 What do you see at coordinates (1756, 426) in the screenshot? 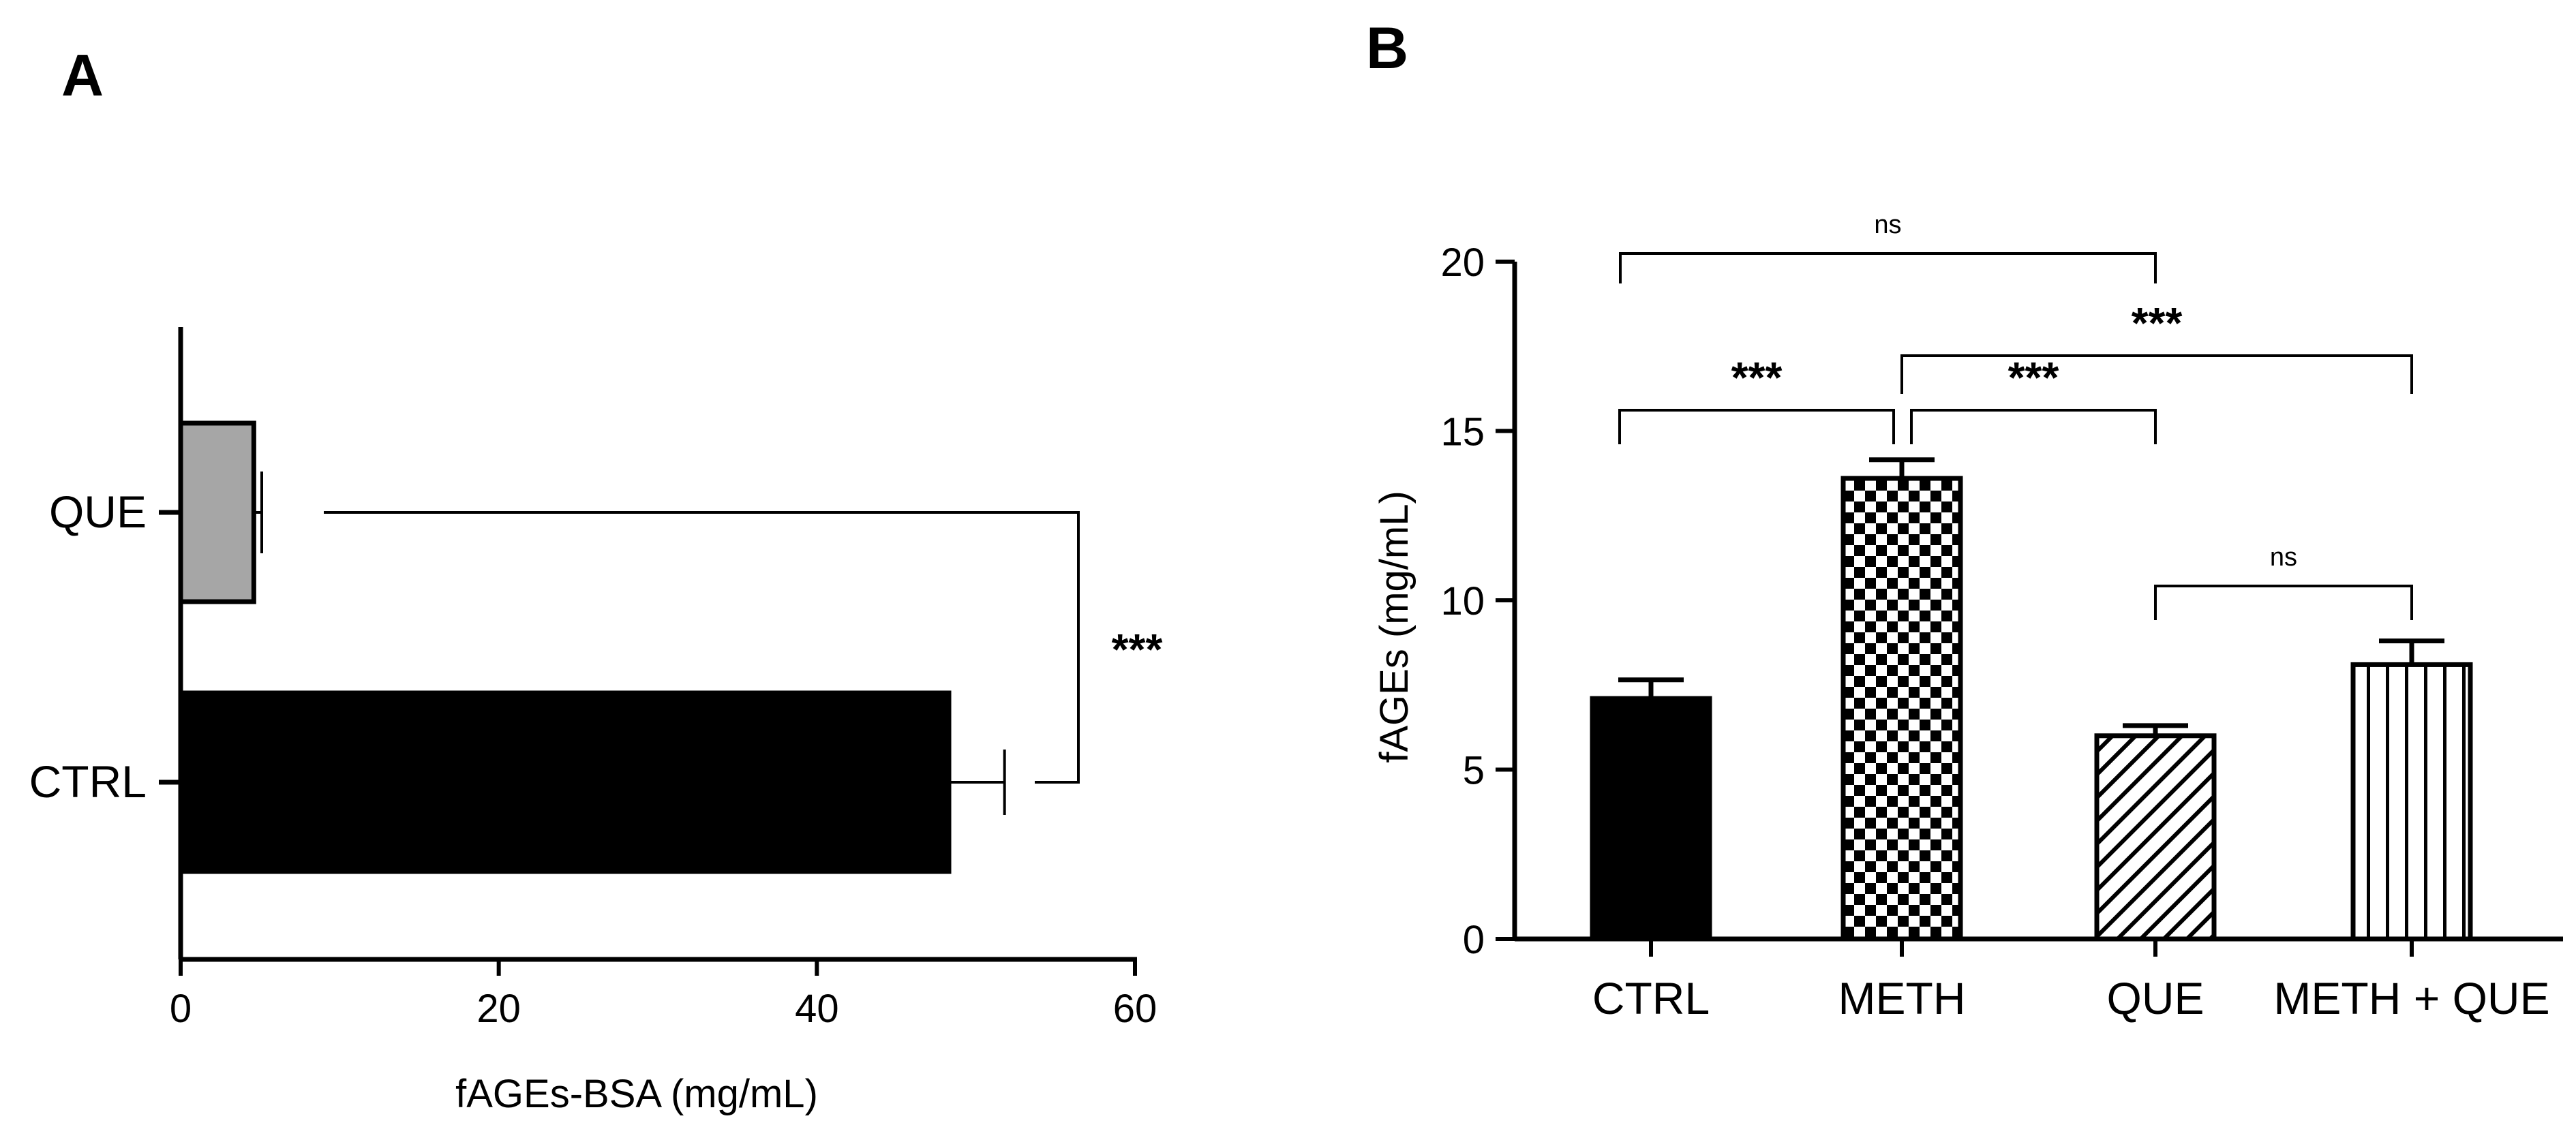
I see `significance-bracket-ctrl-vs-meth` at bounding box center [1756, 426].